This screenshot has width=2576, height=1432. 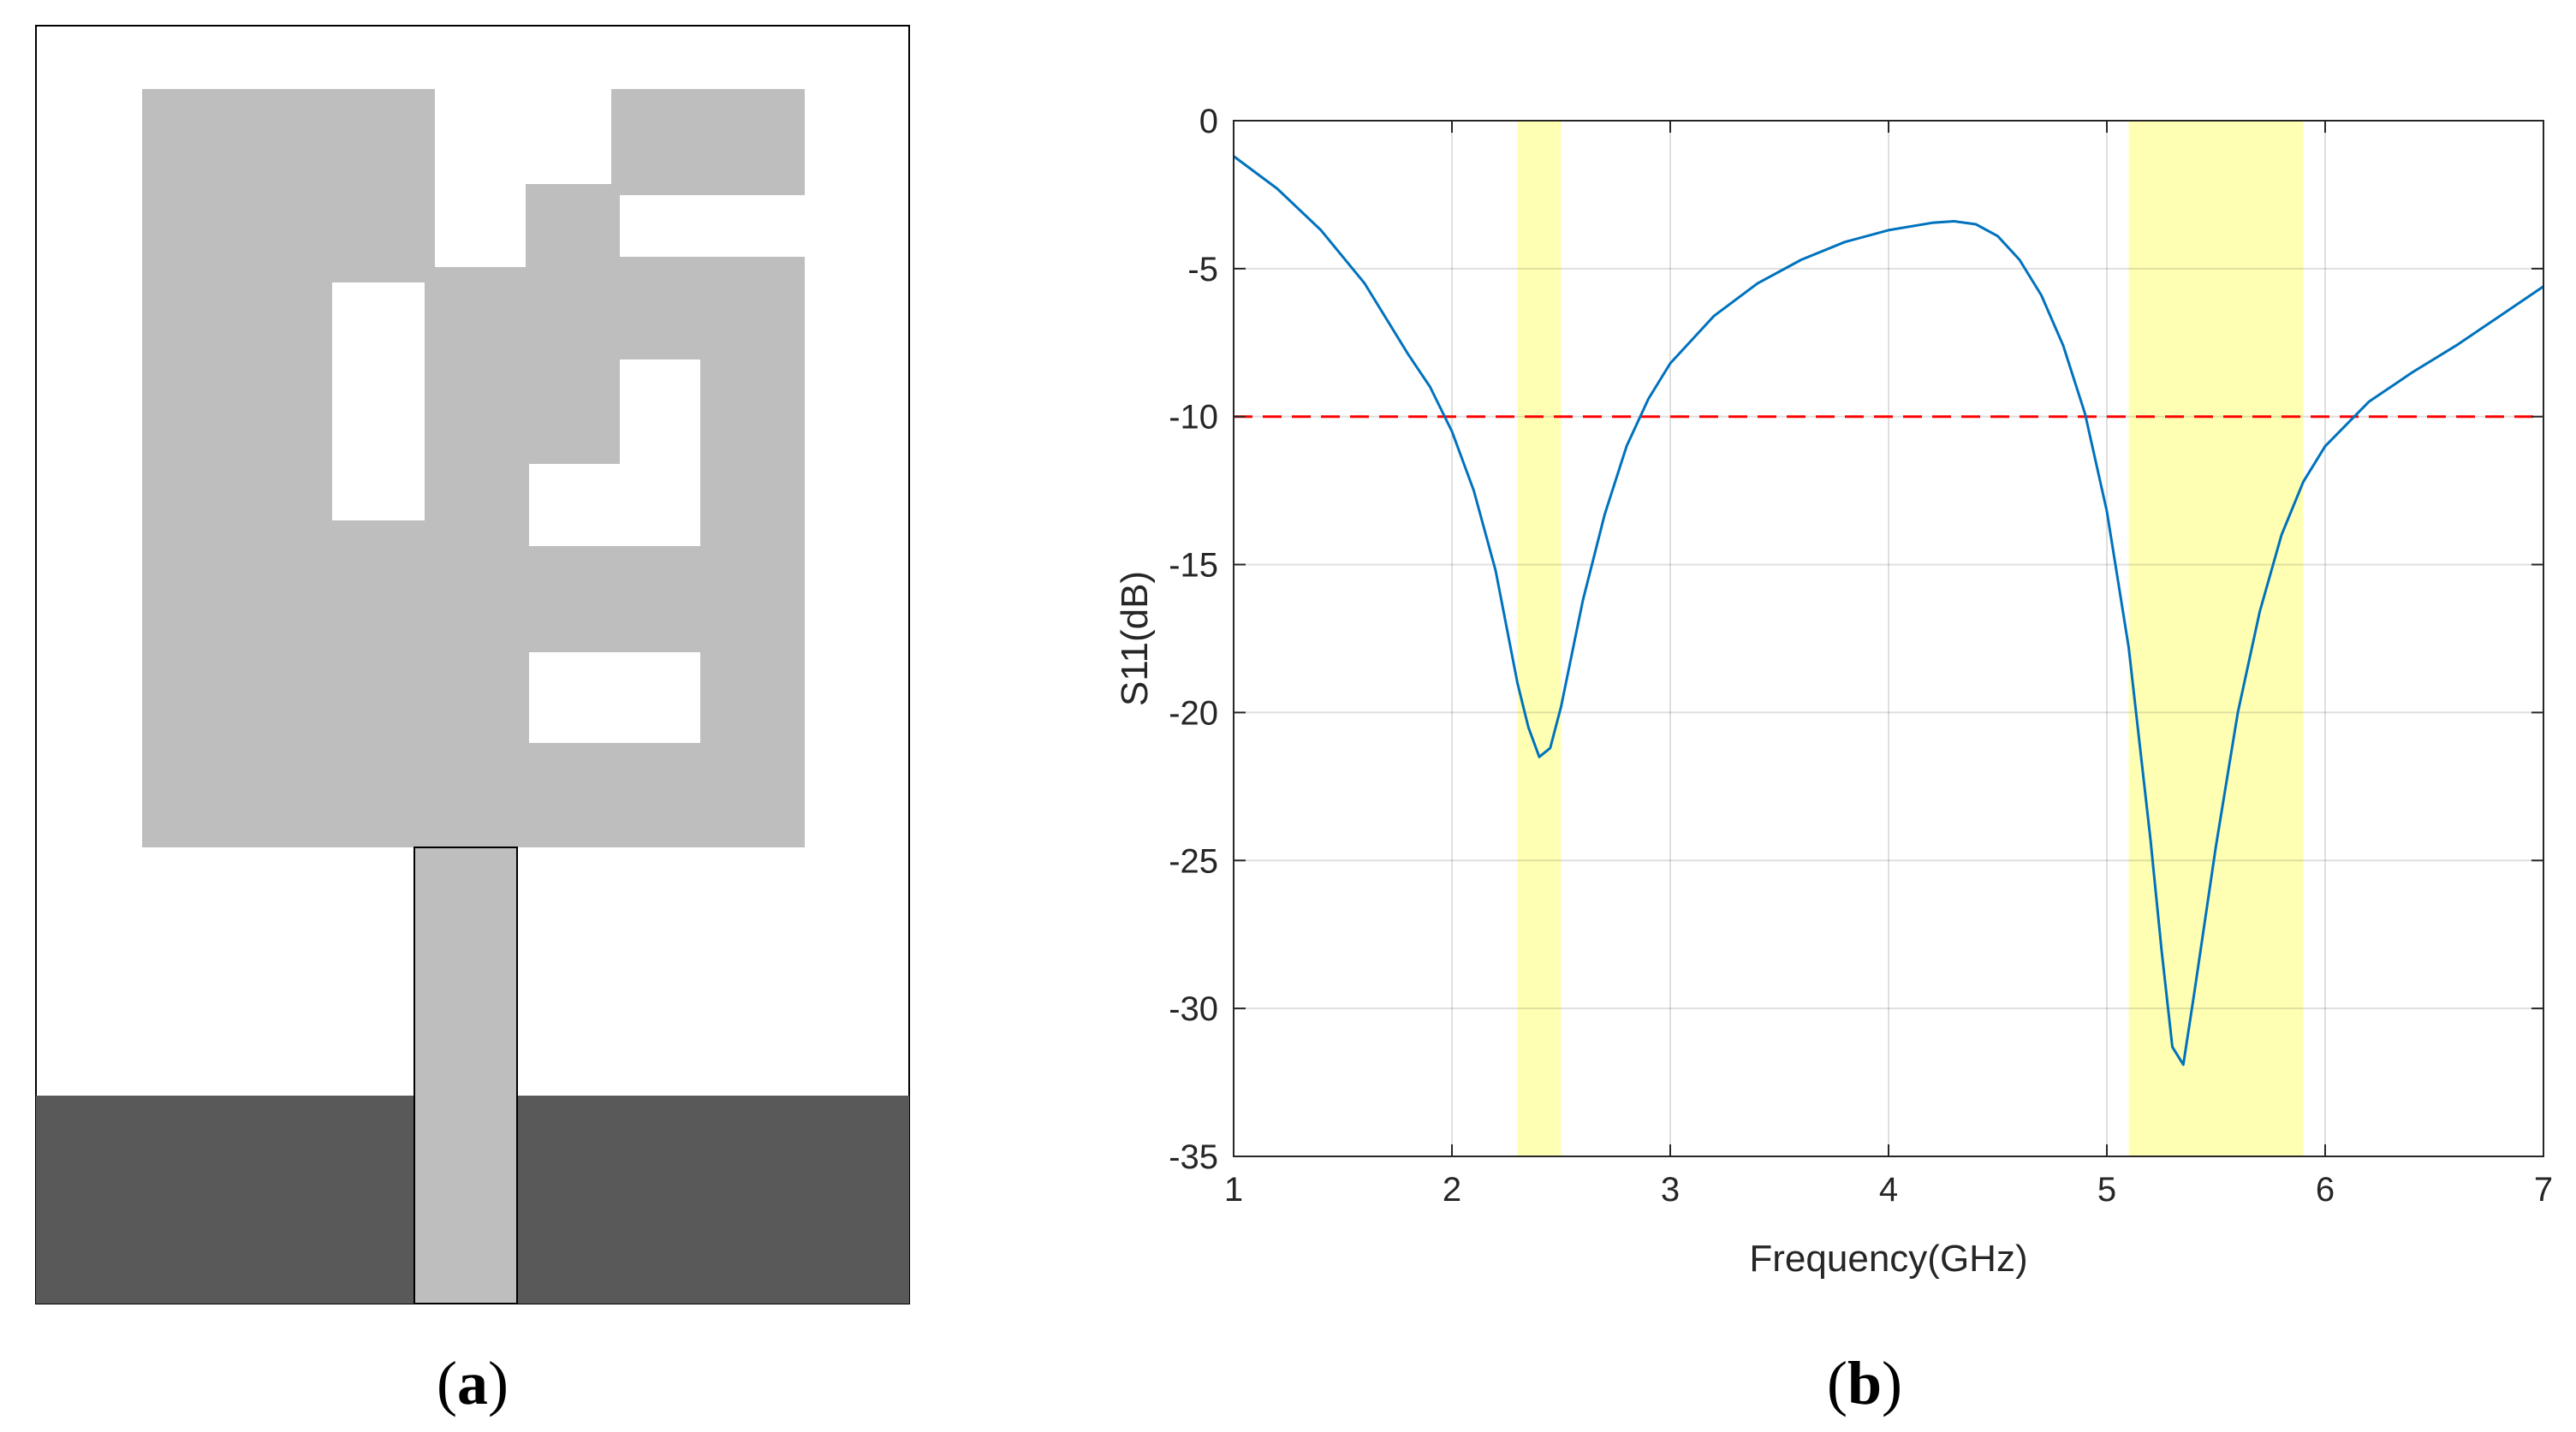 I want to click on y-tick-label: 0, so click(x=1209, y=121).